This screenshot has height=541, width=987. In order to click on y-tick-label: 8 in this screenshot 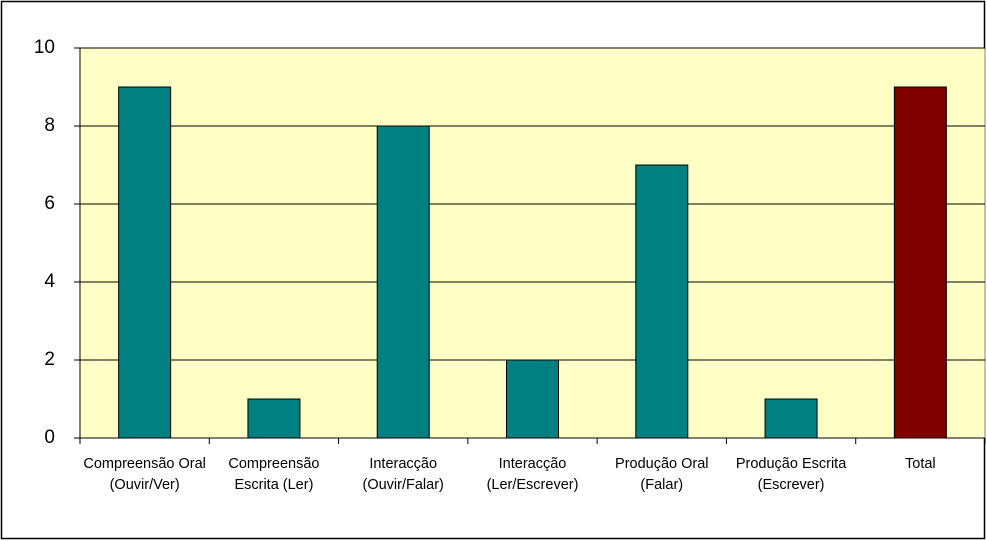, I will do `click(49, 125)`.